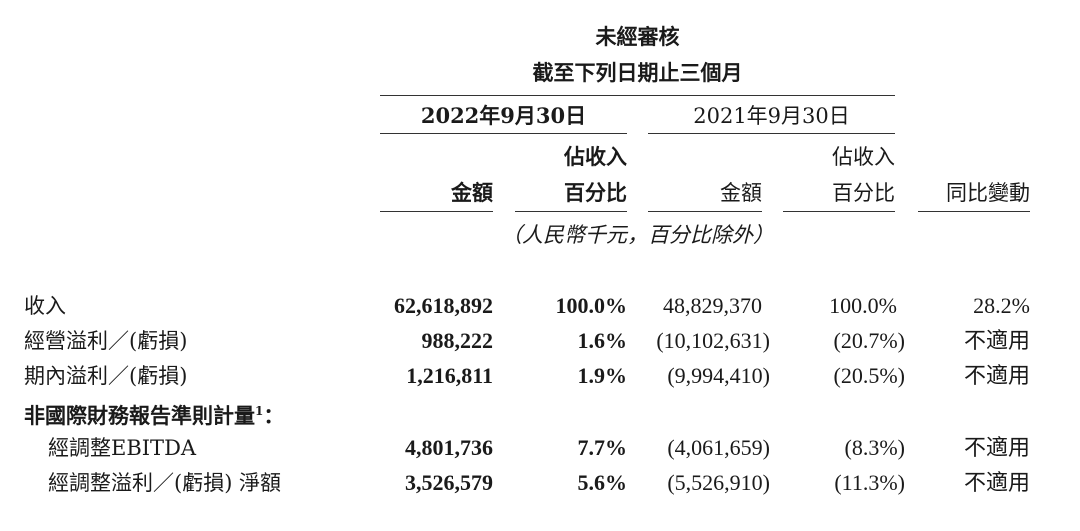 The width and height of the screenshot is (1080, 531). Describe the element at coordinates (874, 447) in the screenshot. I see `pct-2021: (8.3%)` at that location.